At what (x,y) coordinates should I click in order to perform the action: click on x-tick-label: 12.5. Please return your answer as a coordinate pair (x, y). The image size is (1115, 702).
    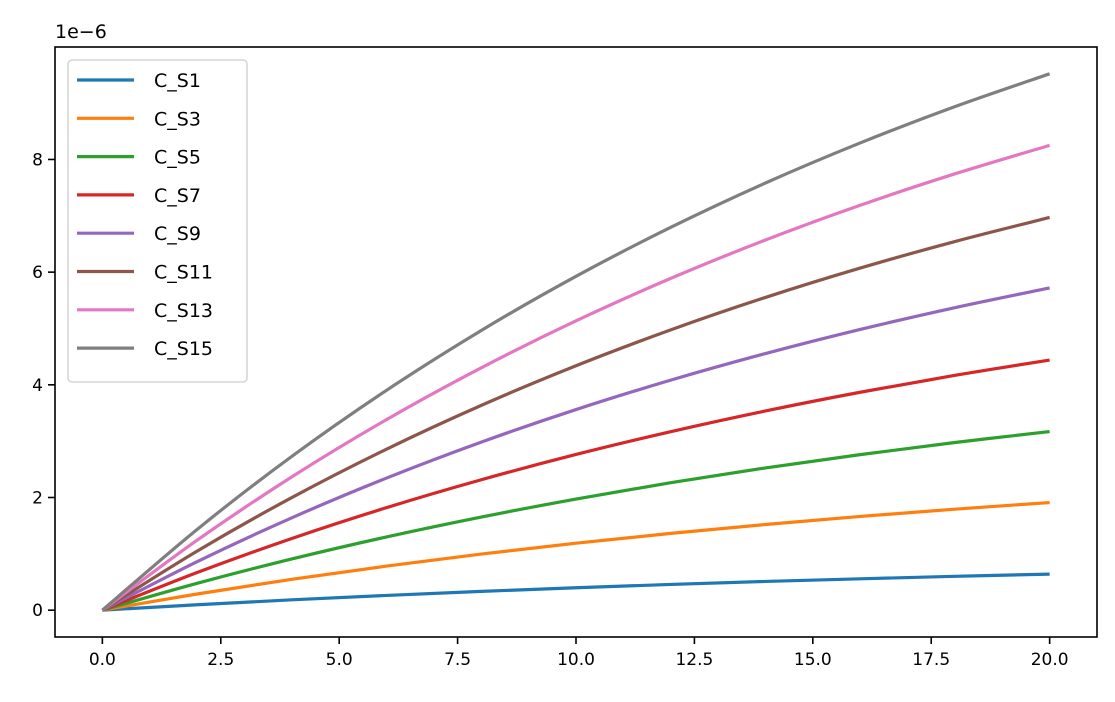
    Looking at the image, I should click on (694, 660).